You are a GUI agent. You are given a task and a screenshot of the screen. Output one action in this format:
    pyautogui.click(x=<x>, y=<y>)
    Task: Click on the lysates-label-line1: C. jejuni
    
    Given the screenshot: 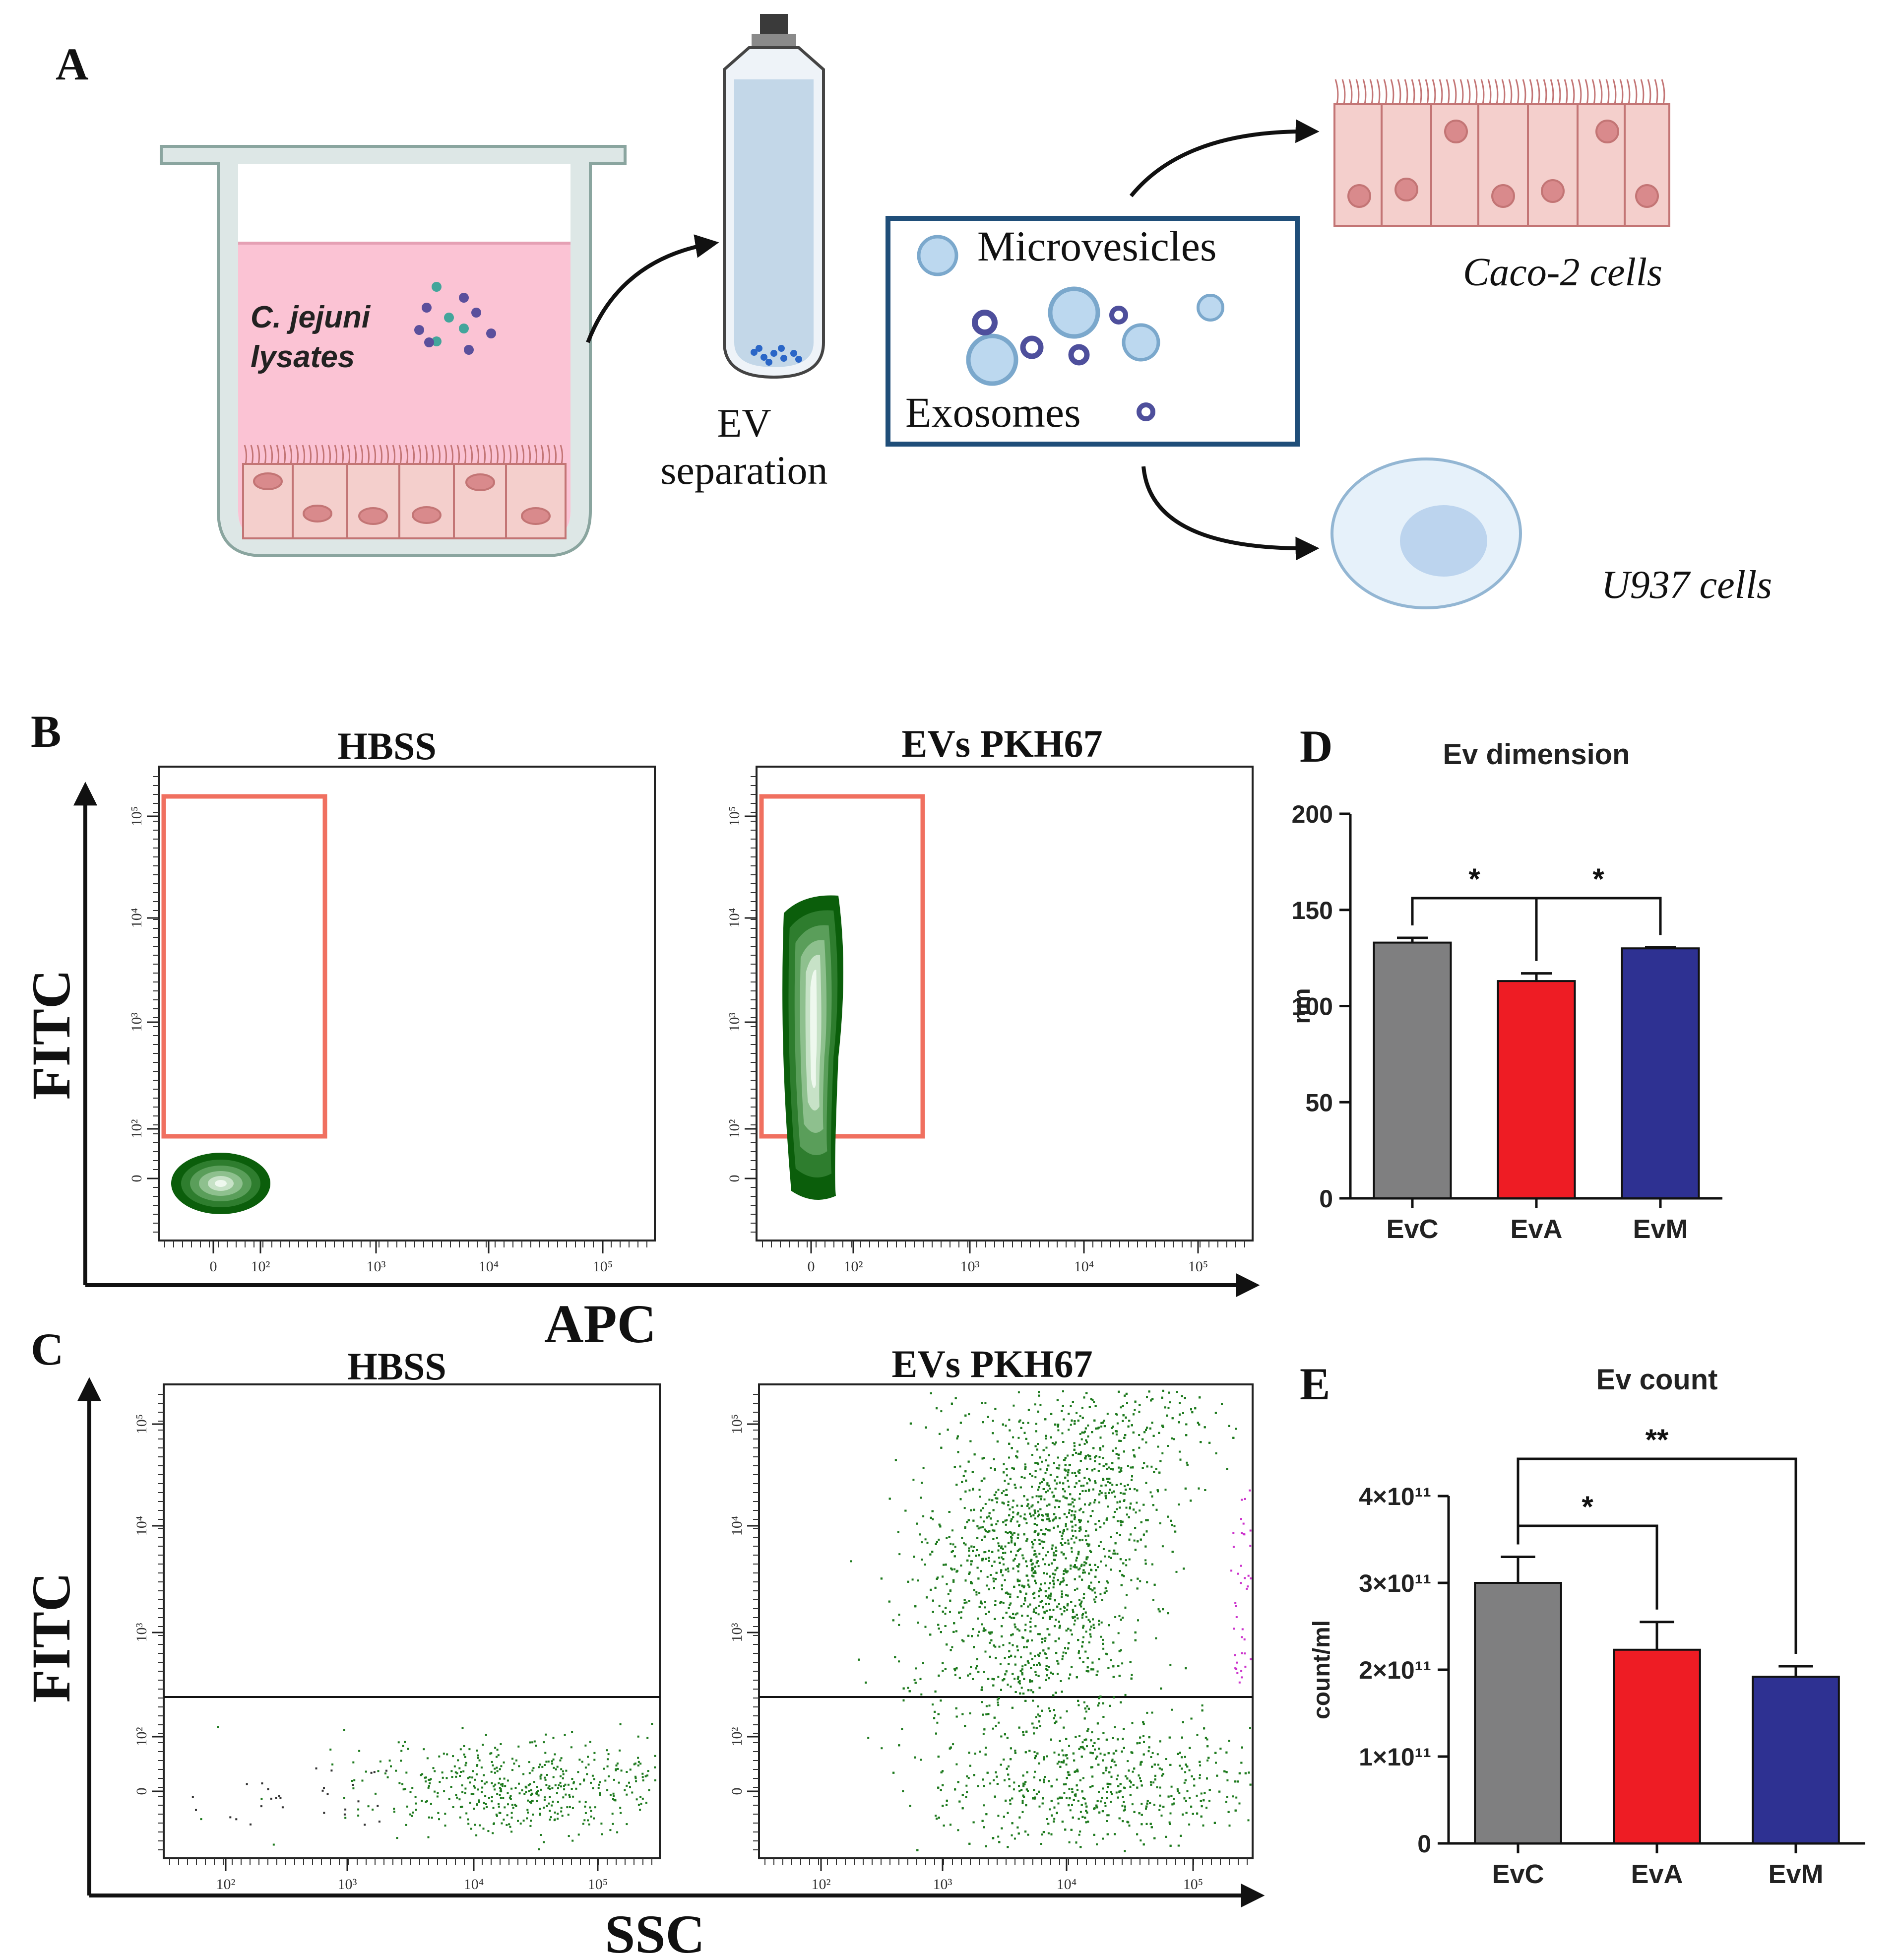 What is the action you would take?
    pyautogui.click(x=311, y=317)
    